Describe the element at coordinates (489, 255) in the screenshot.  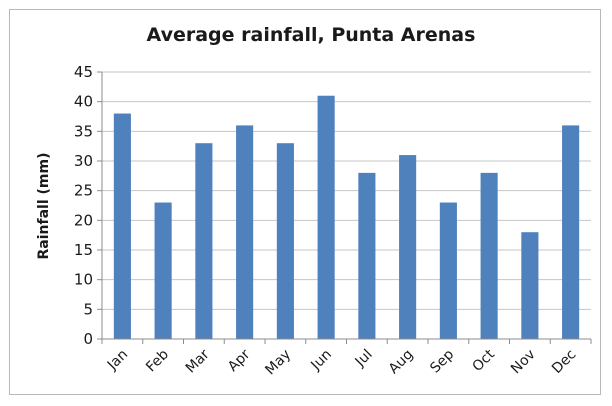
I see `bar-oct` at that location.